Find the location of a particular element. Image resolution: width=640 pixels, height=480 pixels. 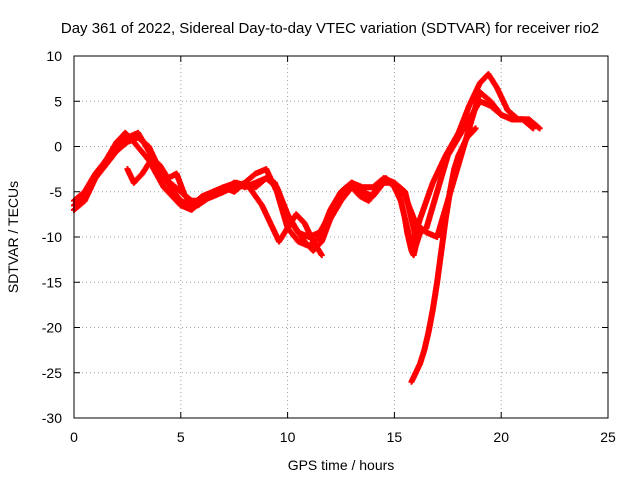

x-tick-label: 0 is located at coordinates (74, 437).